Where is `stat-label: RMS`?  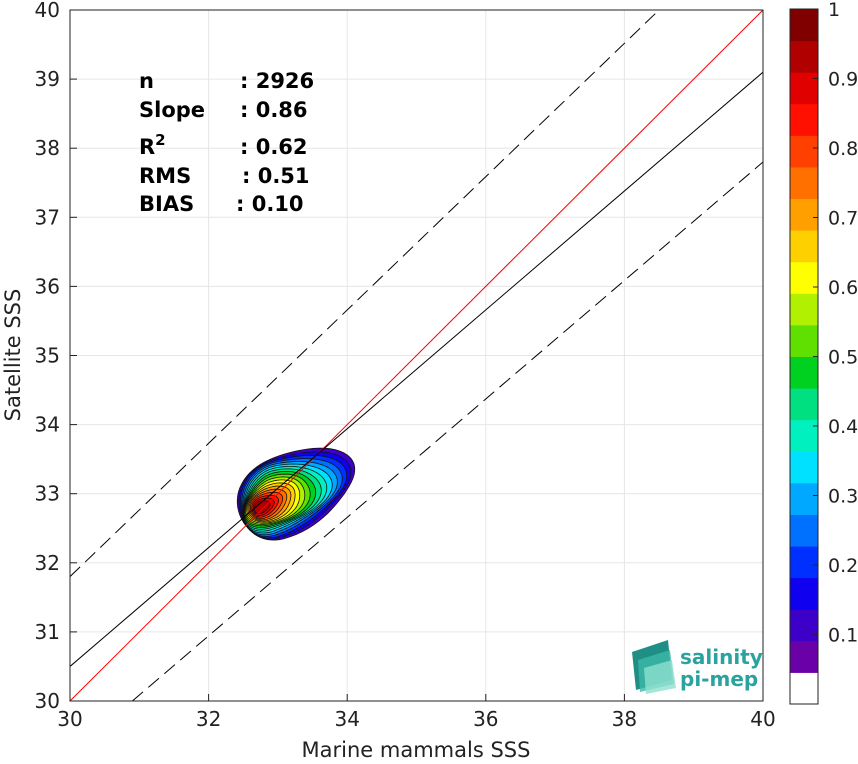 stat-label: RMS is located at coordinates (165, 176).